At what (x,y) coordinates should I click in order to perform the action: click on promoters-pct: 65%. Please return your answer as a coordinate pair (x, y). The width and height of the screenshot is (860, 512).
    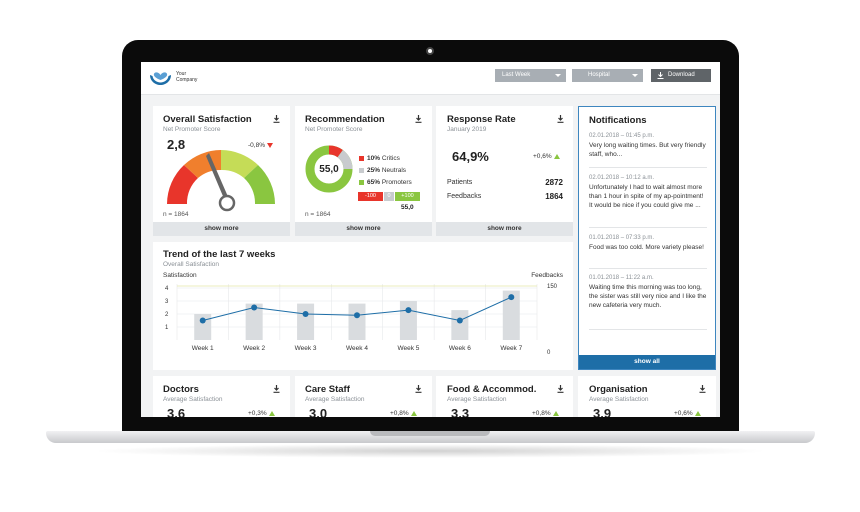
    Looking at the image, I should click on (374, 182).